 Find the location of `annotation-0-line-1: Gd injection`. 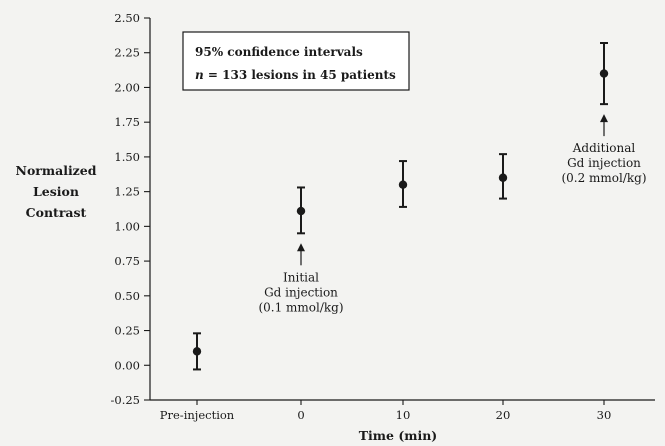

annotation-0-line-1: Gd injection is located at coordinates (301, 292).